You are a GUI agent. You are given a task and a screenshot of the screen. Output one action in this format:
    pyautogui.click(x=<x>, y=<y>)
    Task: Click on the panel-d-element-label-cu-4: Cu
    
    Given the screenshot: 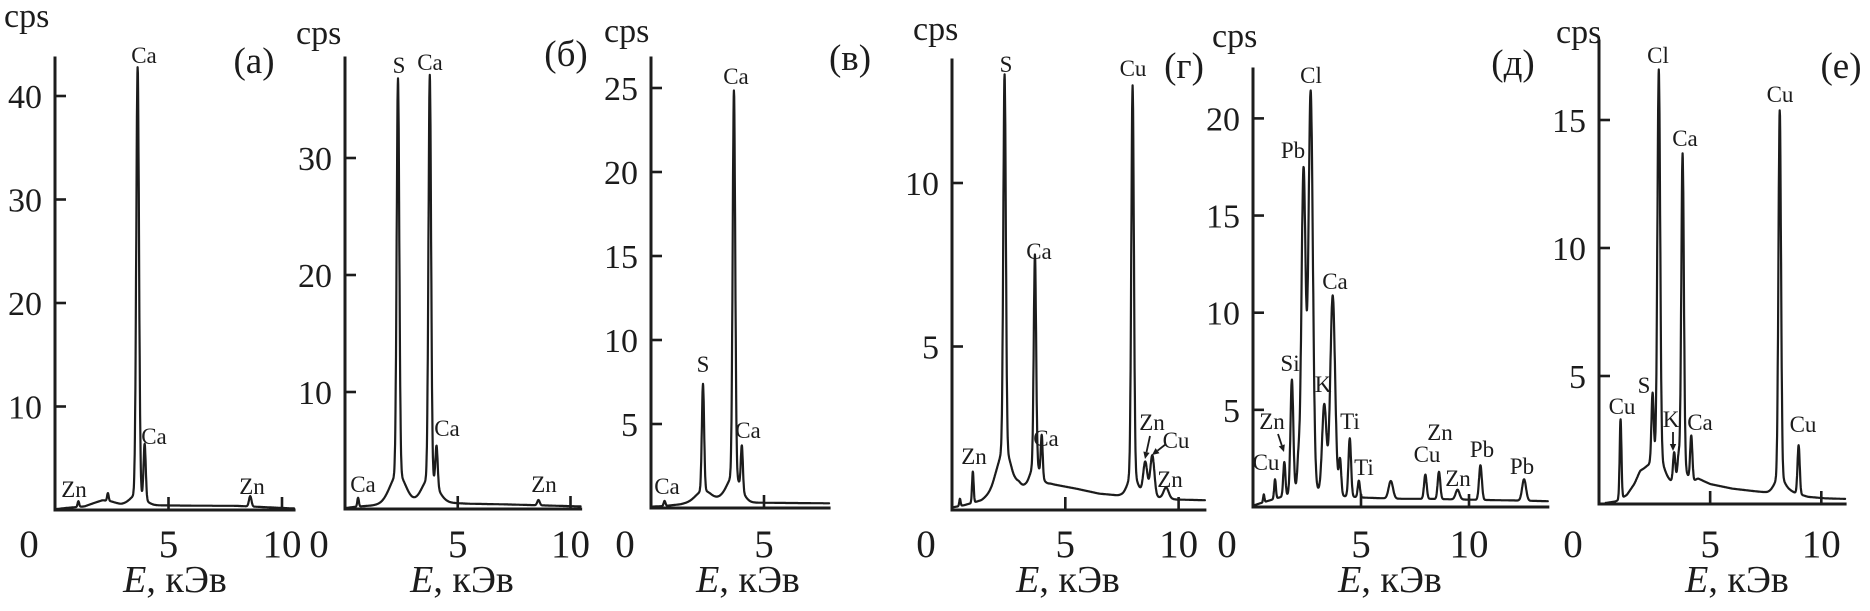 What is the action you would take?
    pyautogui.click(x=1133, y=68)
    